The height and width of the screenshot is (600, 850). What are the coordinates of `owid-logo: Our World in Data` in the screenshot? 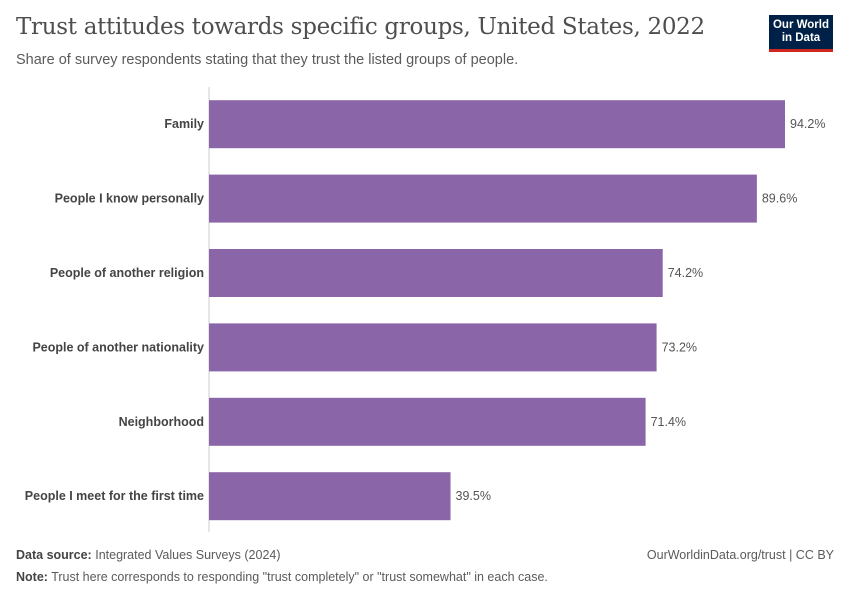 It's located at (801, 33).